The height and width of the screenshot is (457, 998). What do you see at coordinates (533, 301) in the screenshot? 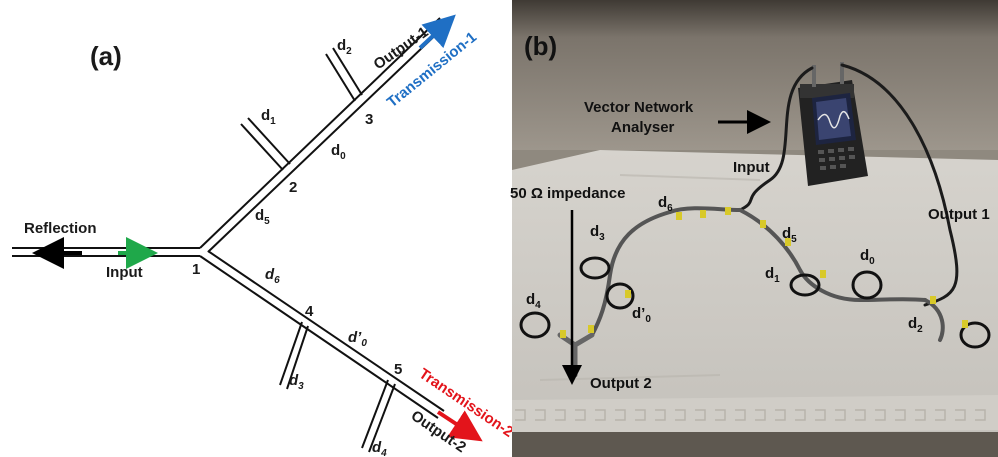
I see `d4-label-b: d4` at bounding box center [533, 301].